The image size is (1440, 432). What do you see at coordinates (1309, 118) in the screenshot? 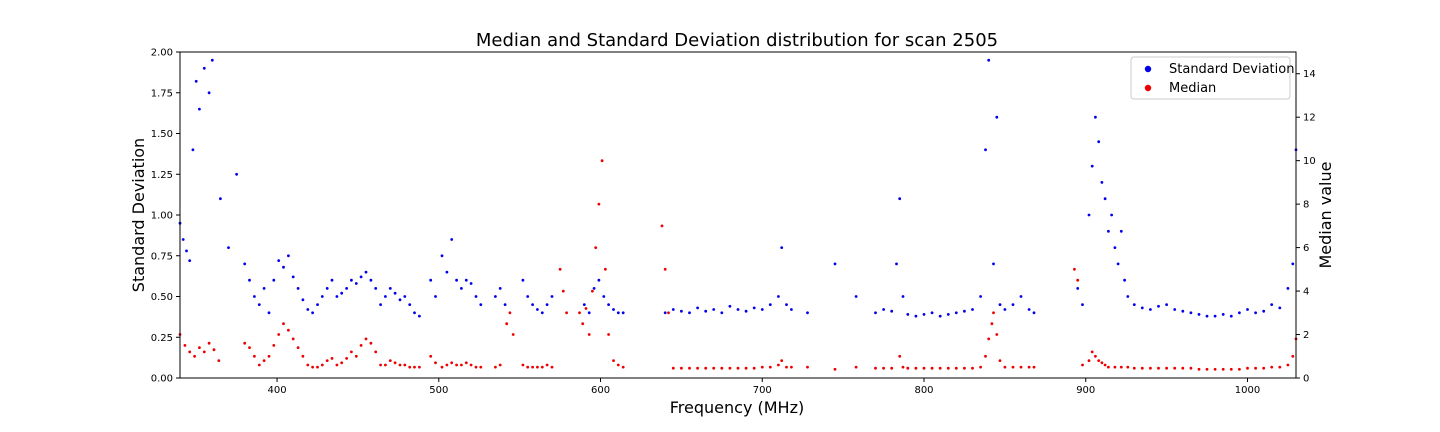
I see `y2-tick-label: 12` at bounding box center [1309, 118].